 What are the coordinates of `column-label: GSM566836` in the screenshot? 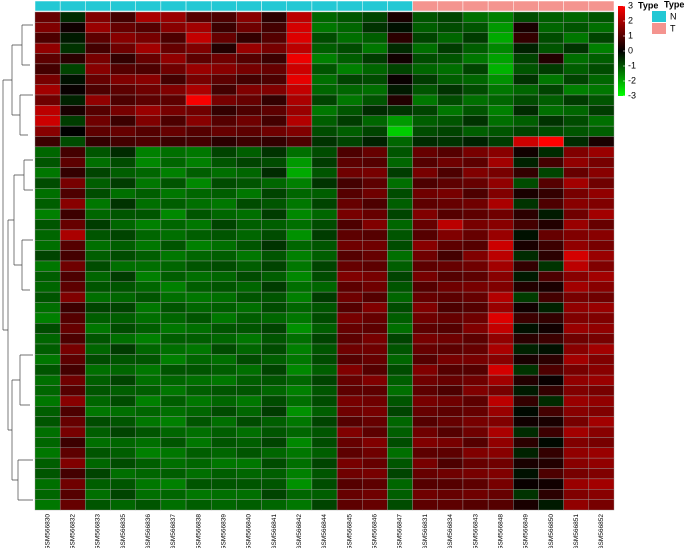 It's located at (148, 531).